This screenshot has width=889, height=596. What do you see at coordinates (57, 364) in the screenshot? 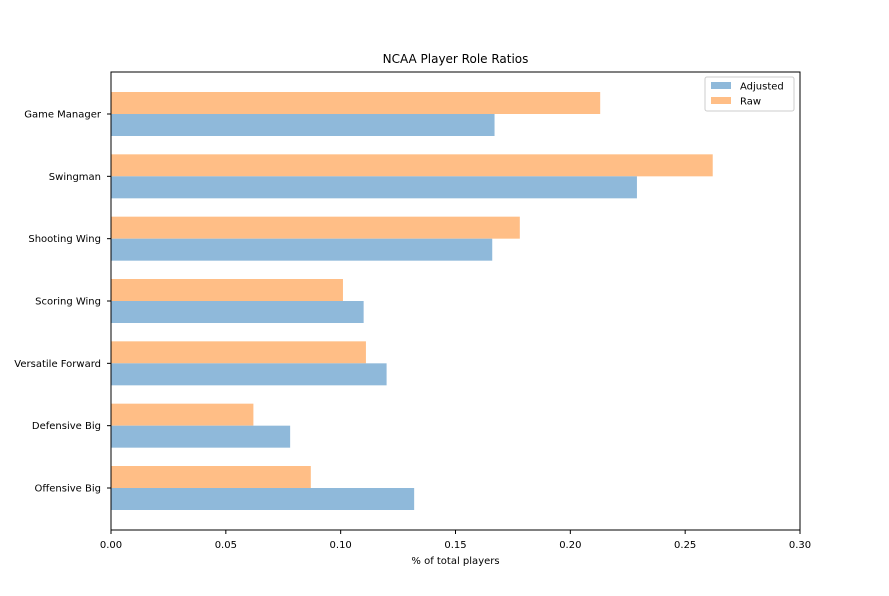
I see `y-tick-label: Versatile Forward` at bounding box center [57, 364].